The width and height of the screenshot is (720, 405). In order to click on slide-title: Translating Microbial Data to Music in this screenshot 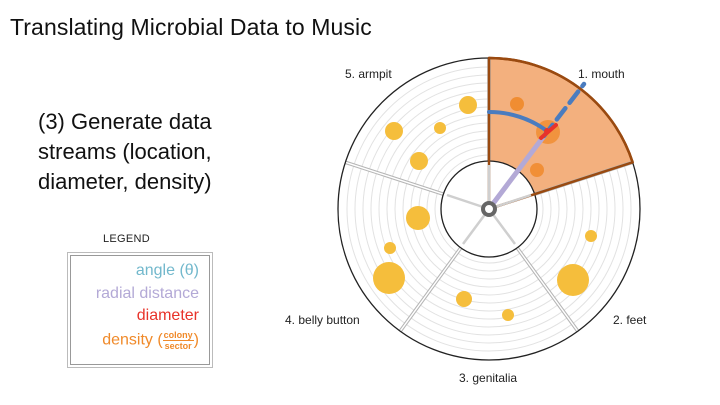, I will do `click(191, 27)`.